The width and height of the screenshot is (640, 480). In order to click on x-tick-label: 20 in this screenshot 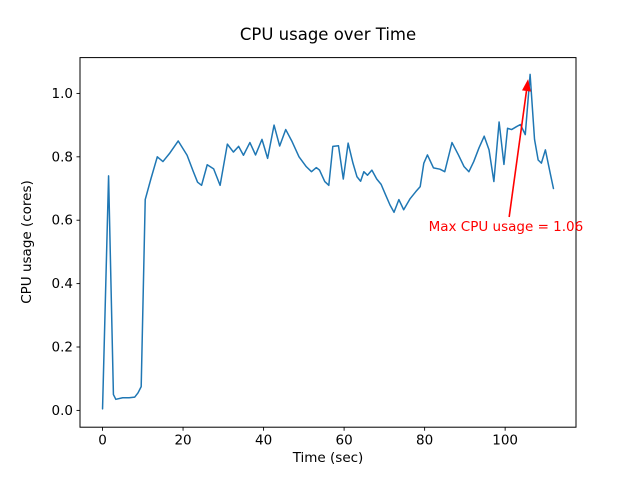, I will do `click(182, 441)`.